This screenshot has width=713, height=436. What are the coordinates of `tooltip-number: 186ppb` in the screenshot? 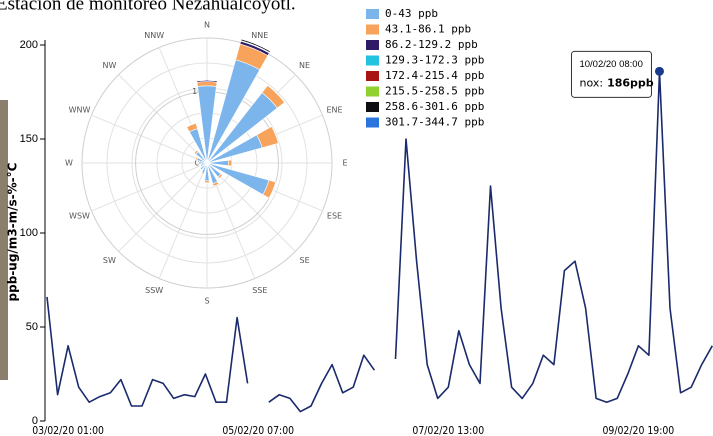 It's located at (630, 82).